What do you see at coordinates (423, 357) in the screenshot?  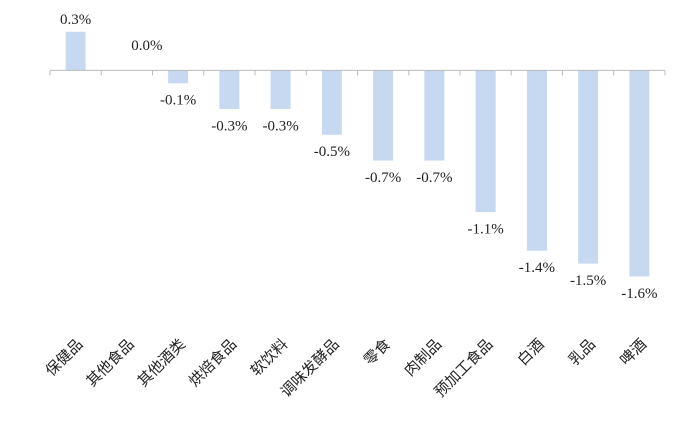 I see `x-tick-label: 肉制品` at bounding box center [423, 357].